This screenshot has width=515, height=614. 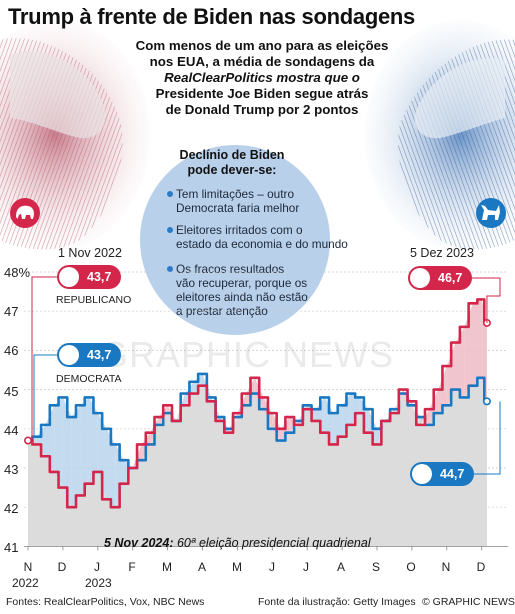 I want to click on callout-circle, so click(x=235, y=240).